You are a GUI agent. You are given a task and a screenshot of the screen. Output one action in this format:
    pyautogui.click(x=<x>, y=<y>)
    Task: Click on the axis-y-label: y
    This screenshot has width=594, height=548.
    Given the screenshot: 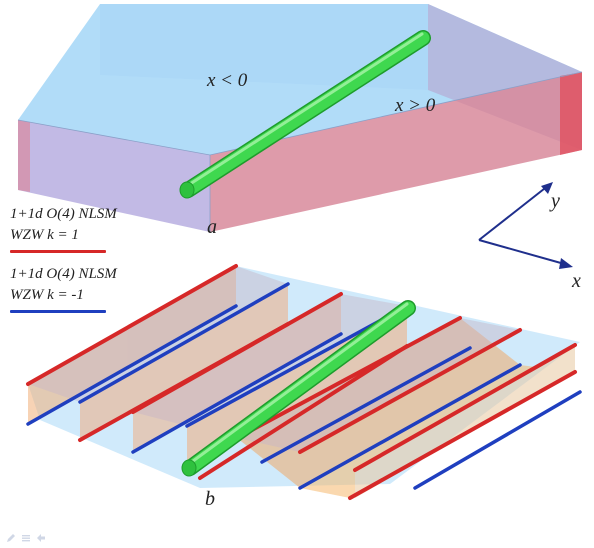 What is the action you would take?
    pyautogui.click(x=554, y=201)
    